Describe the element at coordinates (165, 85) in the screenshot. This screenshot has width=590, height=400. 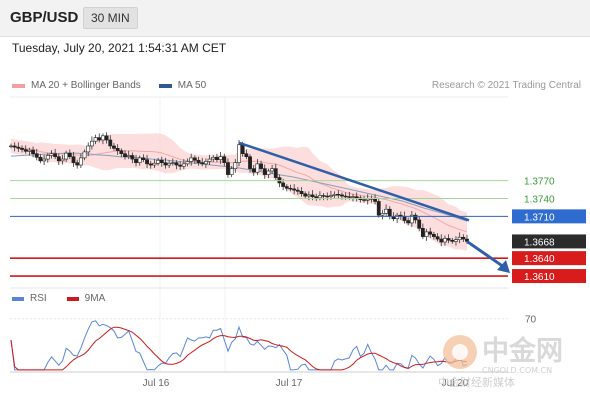
I see `legend-swatch-ma50` at that location.